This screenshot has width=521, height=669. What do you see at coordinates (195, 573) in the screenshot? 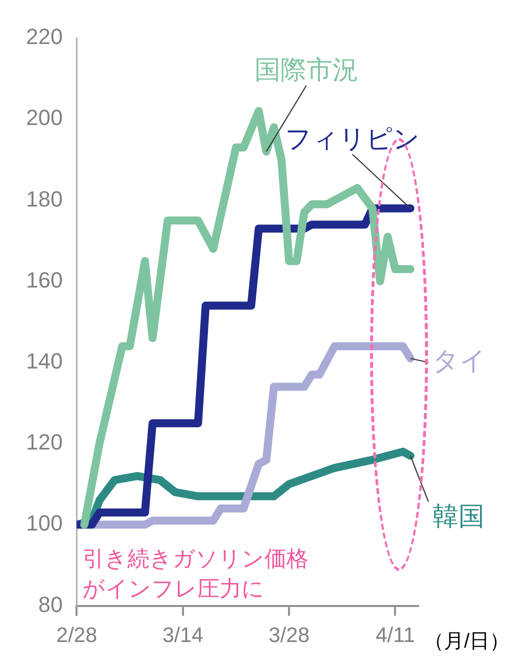
I see `annotation: 引き続きガソリン価格がインフレ圧力に` at bounding box center [195, 573].